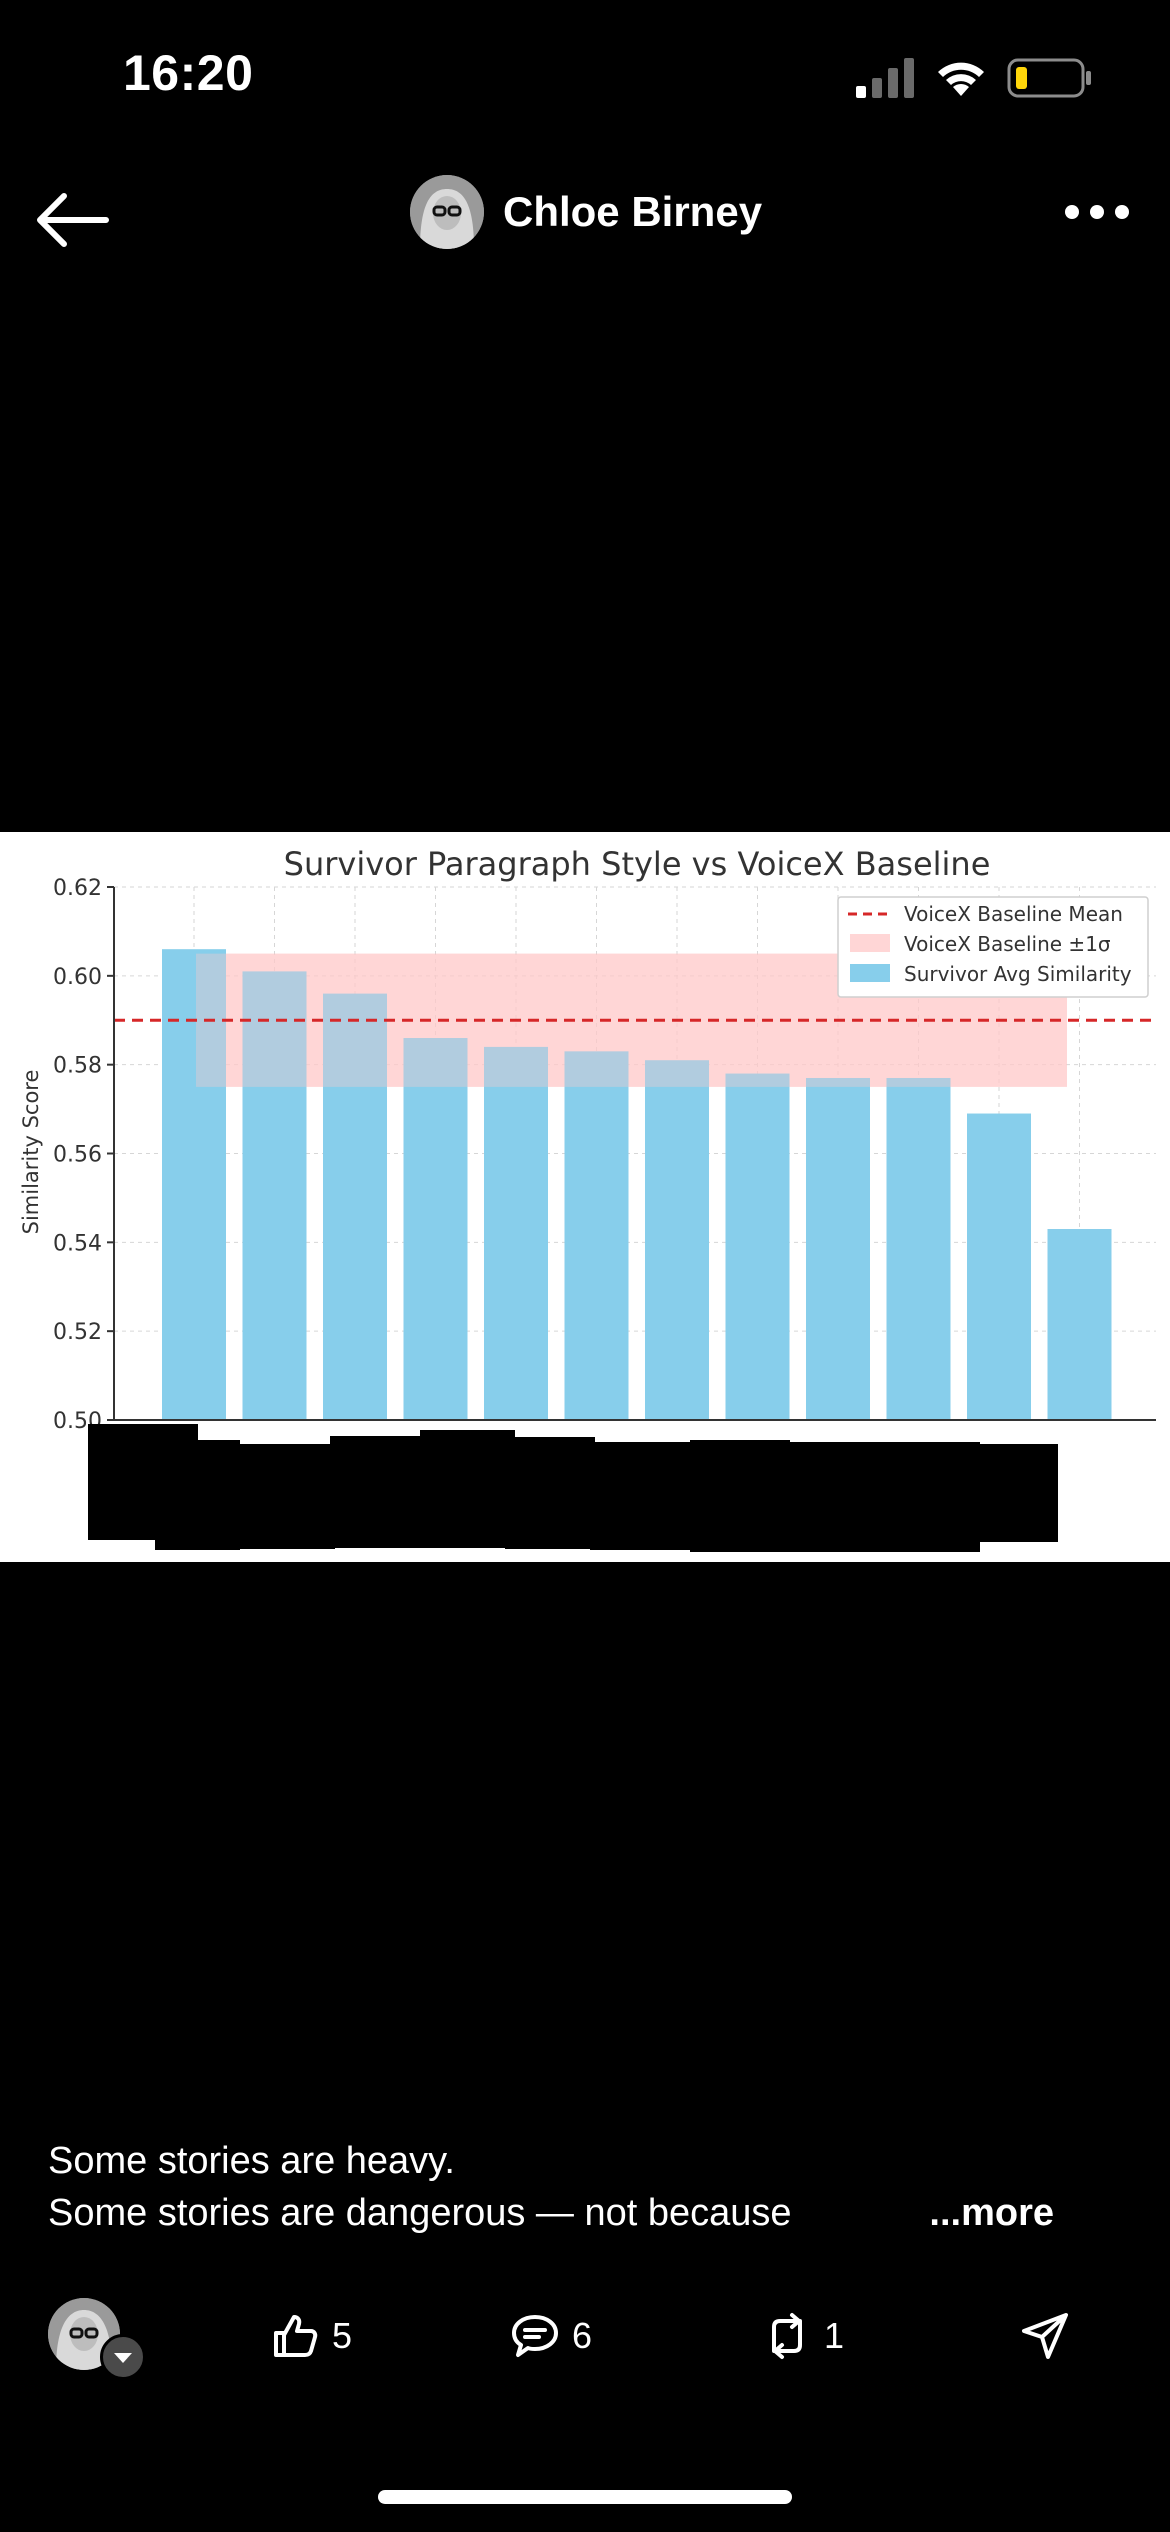 Image resolution: width=1170 pixels, height=2532 pixels. Describe the element at coordinates (834, 2335) in the screenshot. I see `repost-count: 1` at that location.